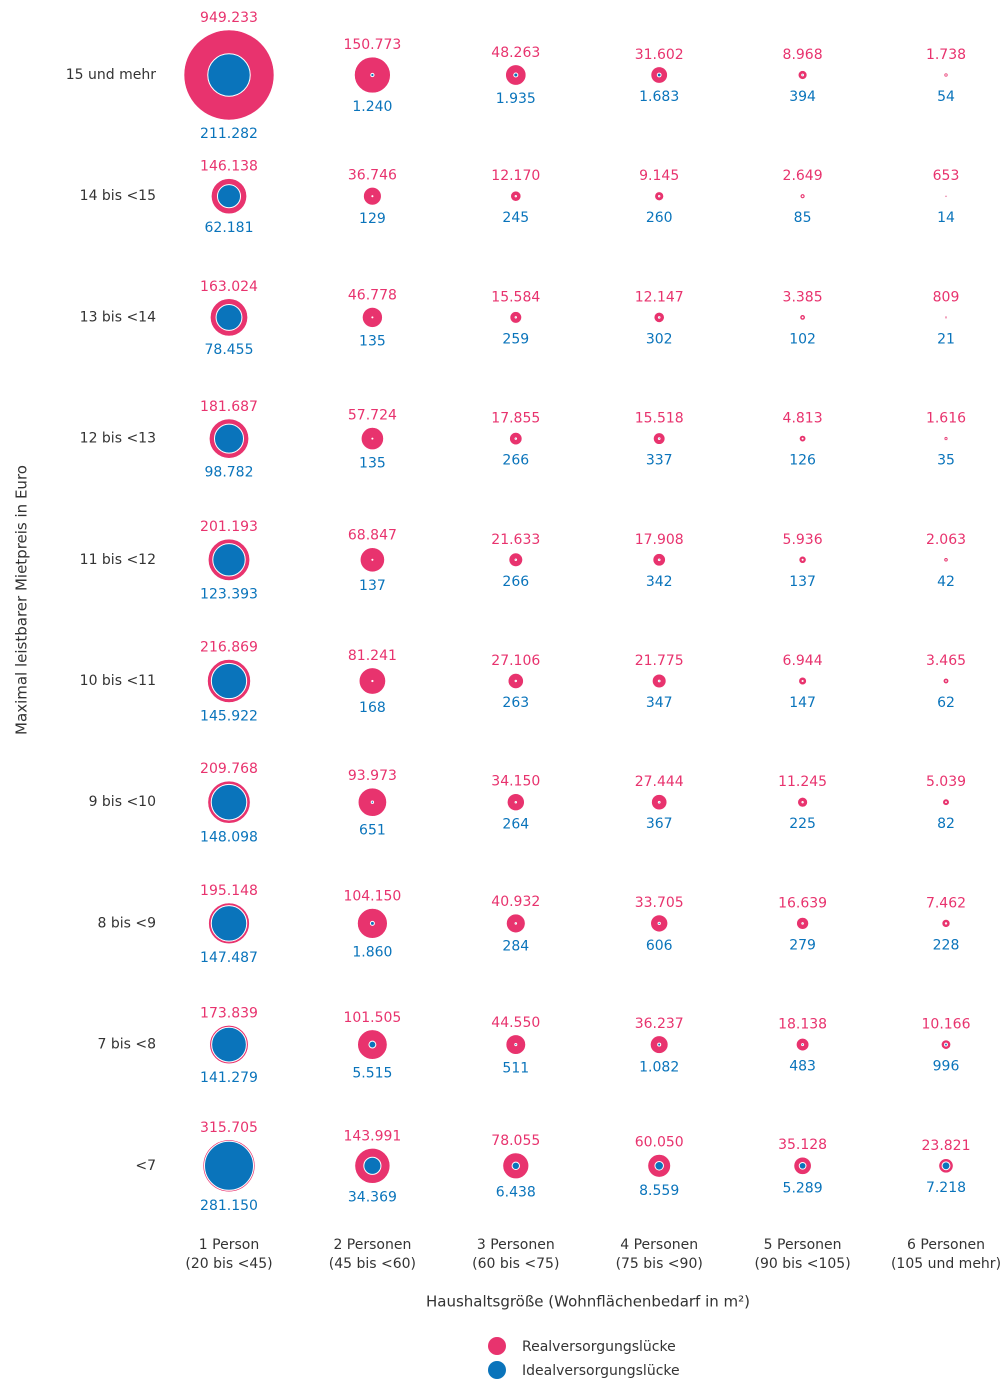 Image resolution: width=1003 pixels, height=1381 pixels. What do you see at coordinates (229, 958) in the screenshot?
I see `ideal-value-label: 147.487` at bounding box center [229, 958].